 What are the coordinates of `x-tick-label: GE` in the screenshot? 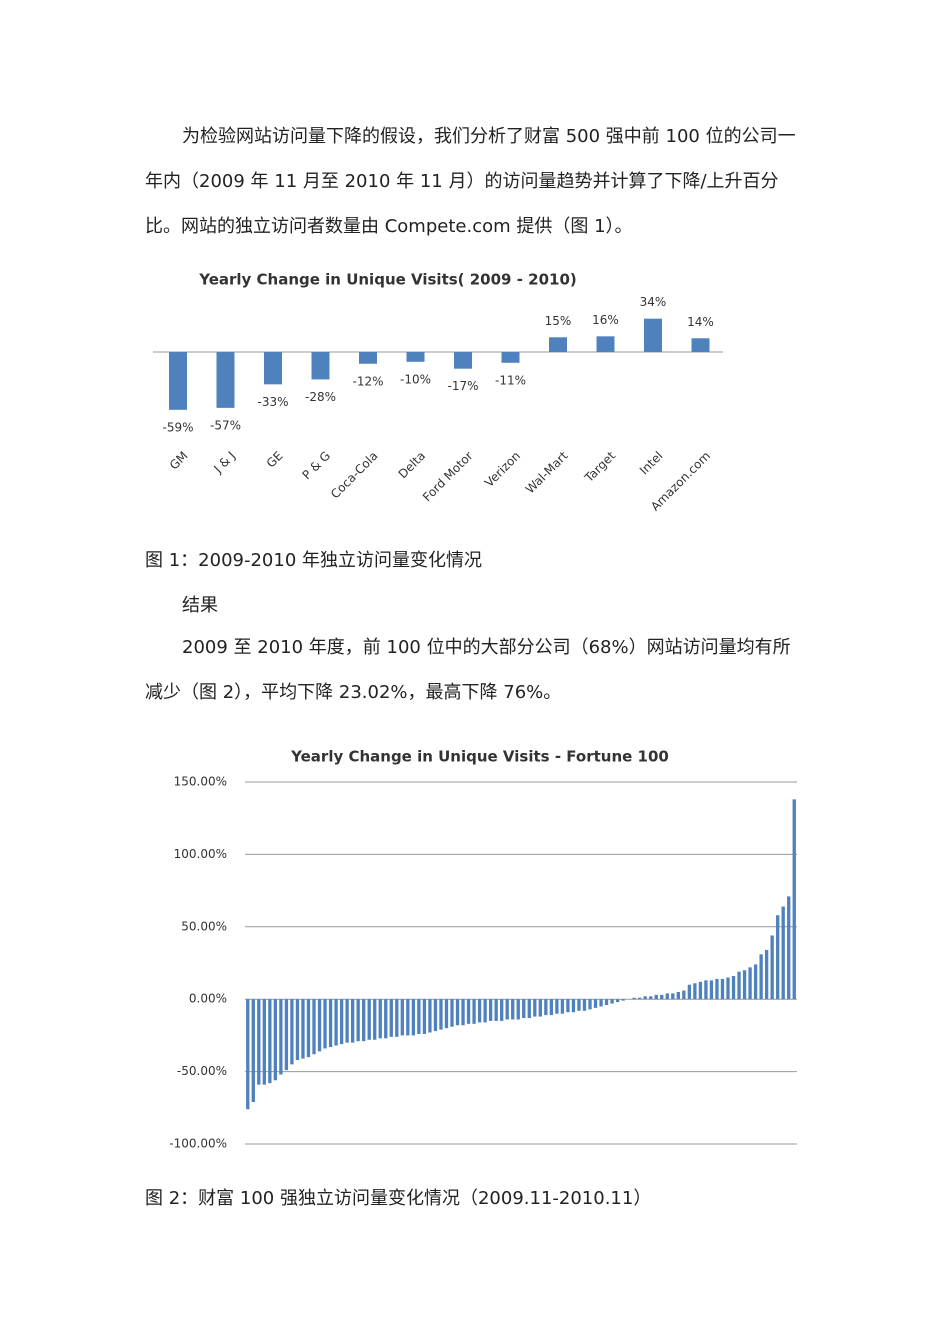 It's located at (275, 460).